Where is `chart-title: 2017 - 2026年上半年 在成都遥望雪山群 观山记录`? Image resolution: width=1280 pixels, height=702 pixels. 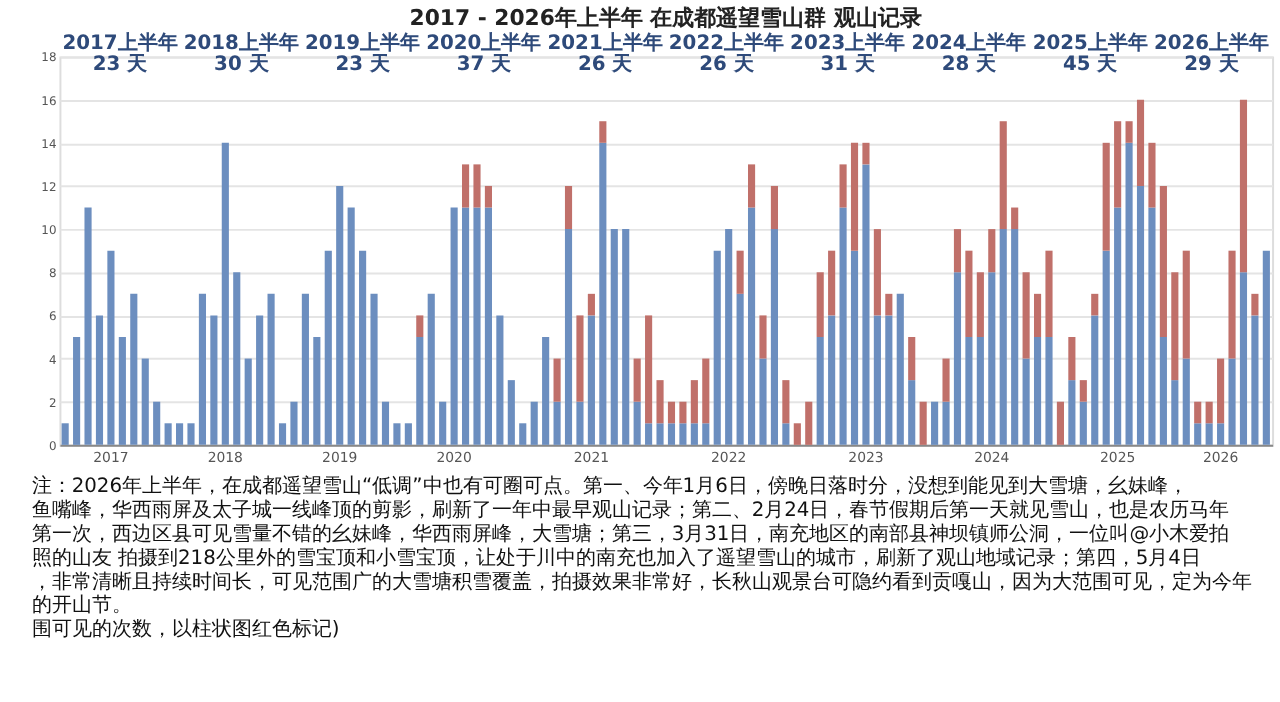 chart-title: 2017 - 2026年上半年 在成都遥望雪山群 观山记录 is located at coordinates (665, 17).